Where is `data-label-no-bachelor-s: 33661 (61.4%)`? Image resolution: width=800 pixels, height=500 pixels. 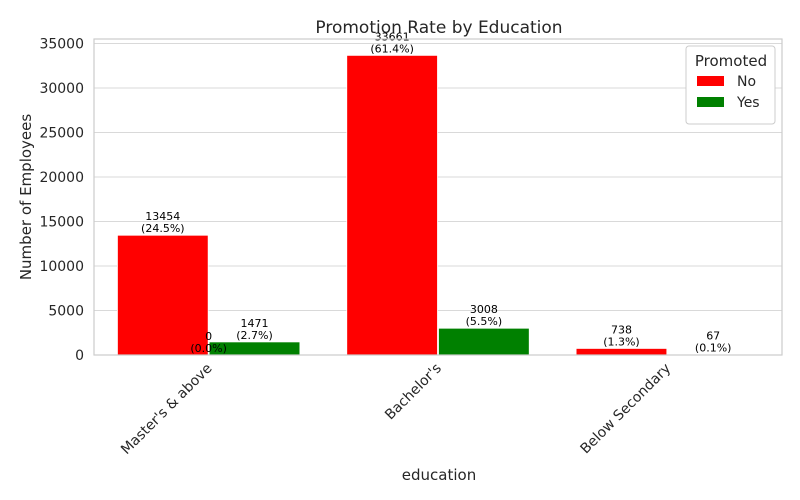
data-label-no-bachelor-s: 33661 (61.4%) is located at coordinates (392, 42).